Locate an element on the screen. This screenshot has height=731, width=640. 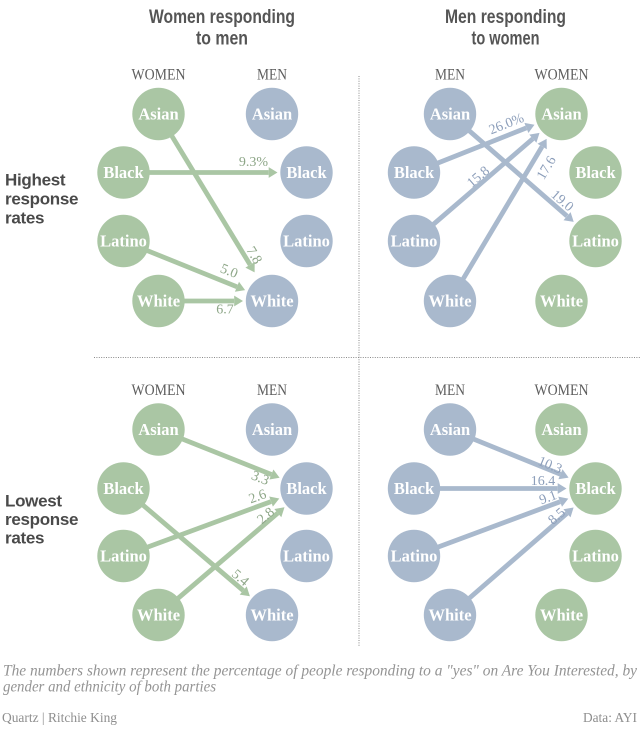
svg-text: to men is located at coordinates (222, 38).